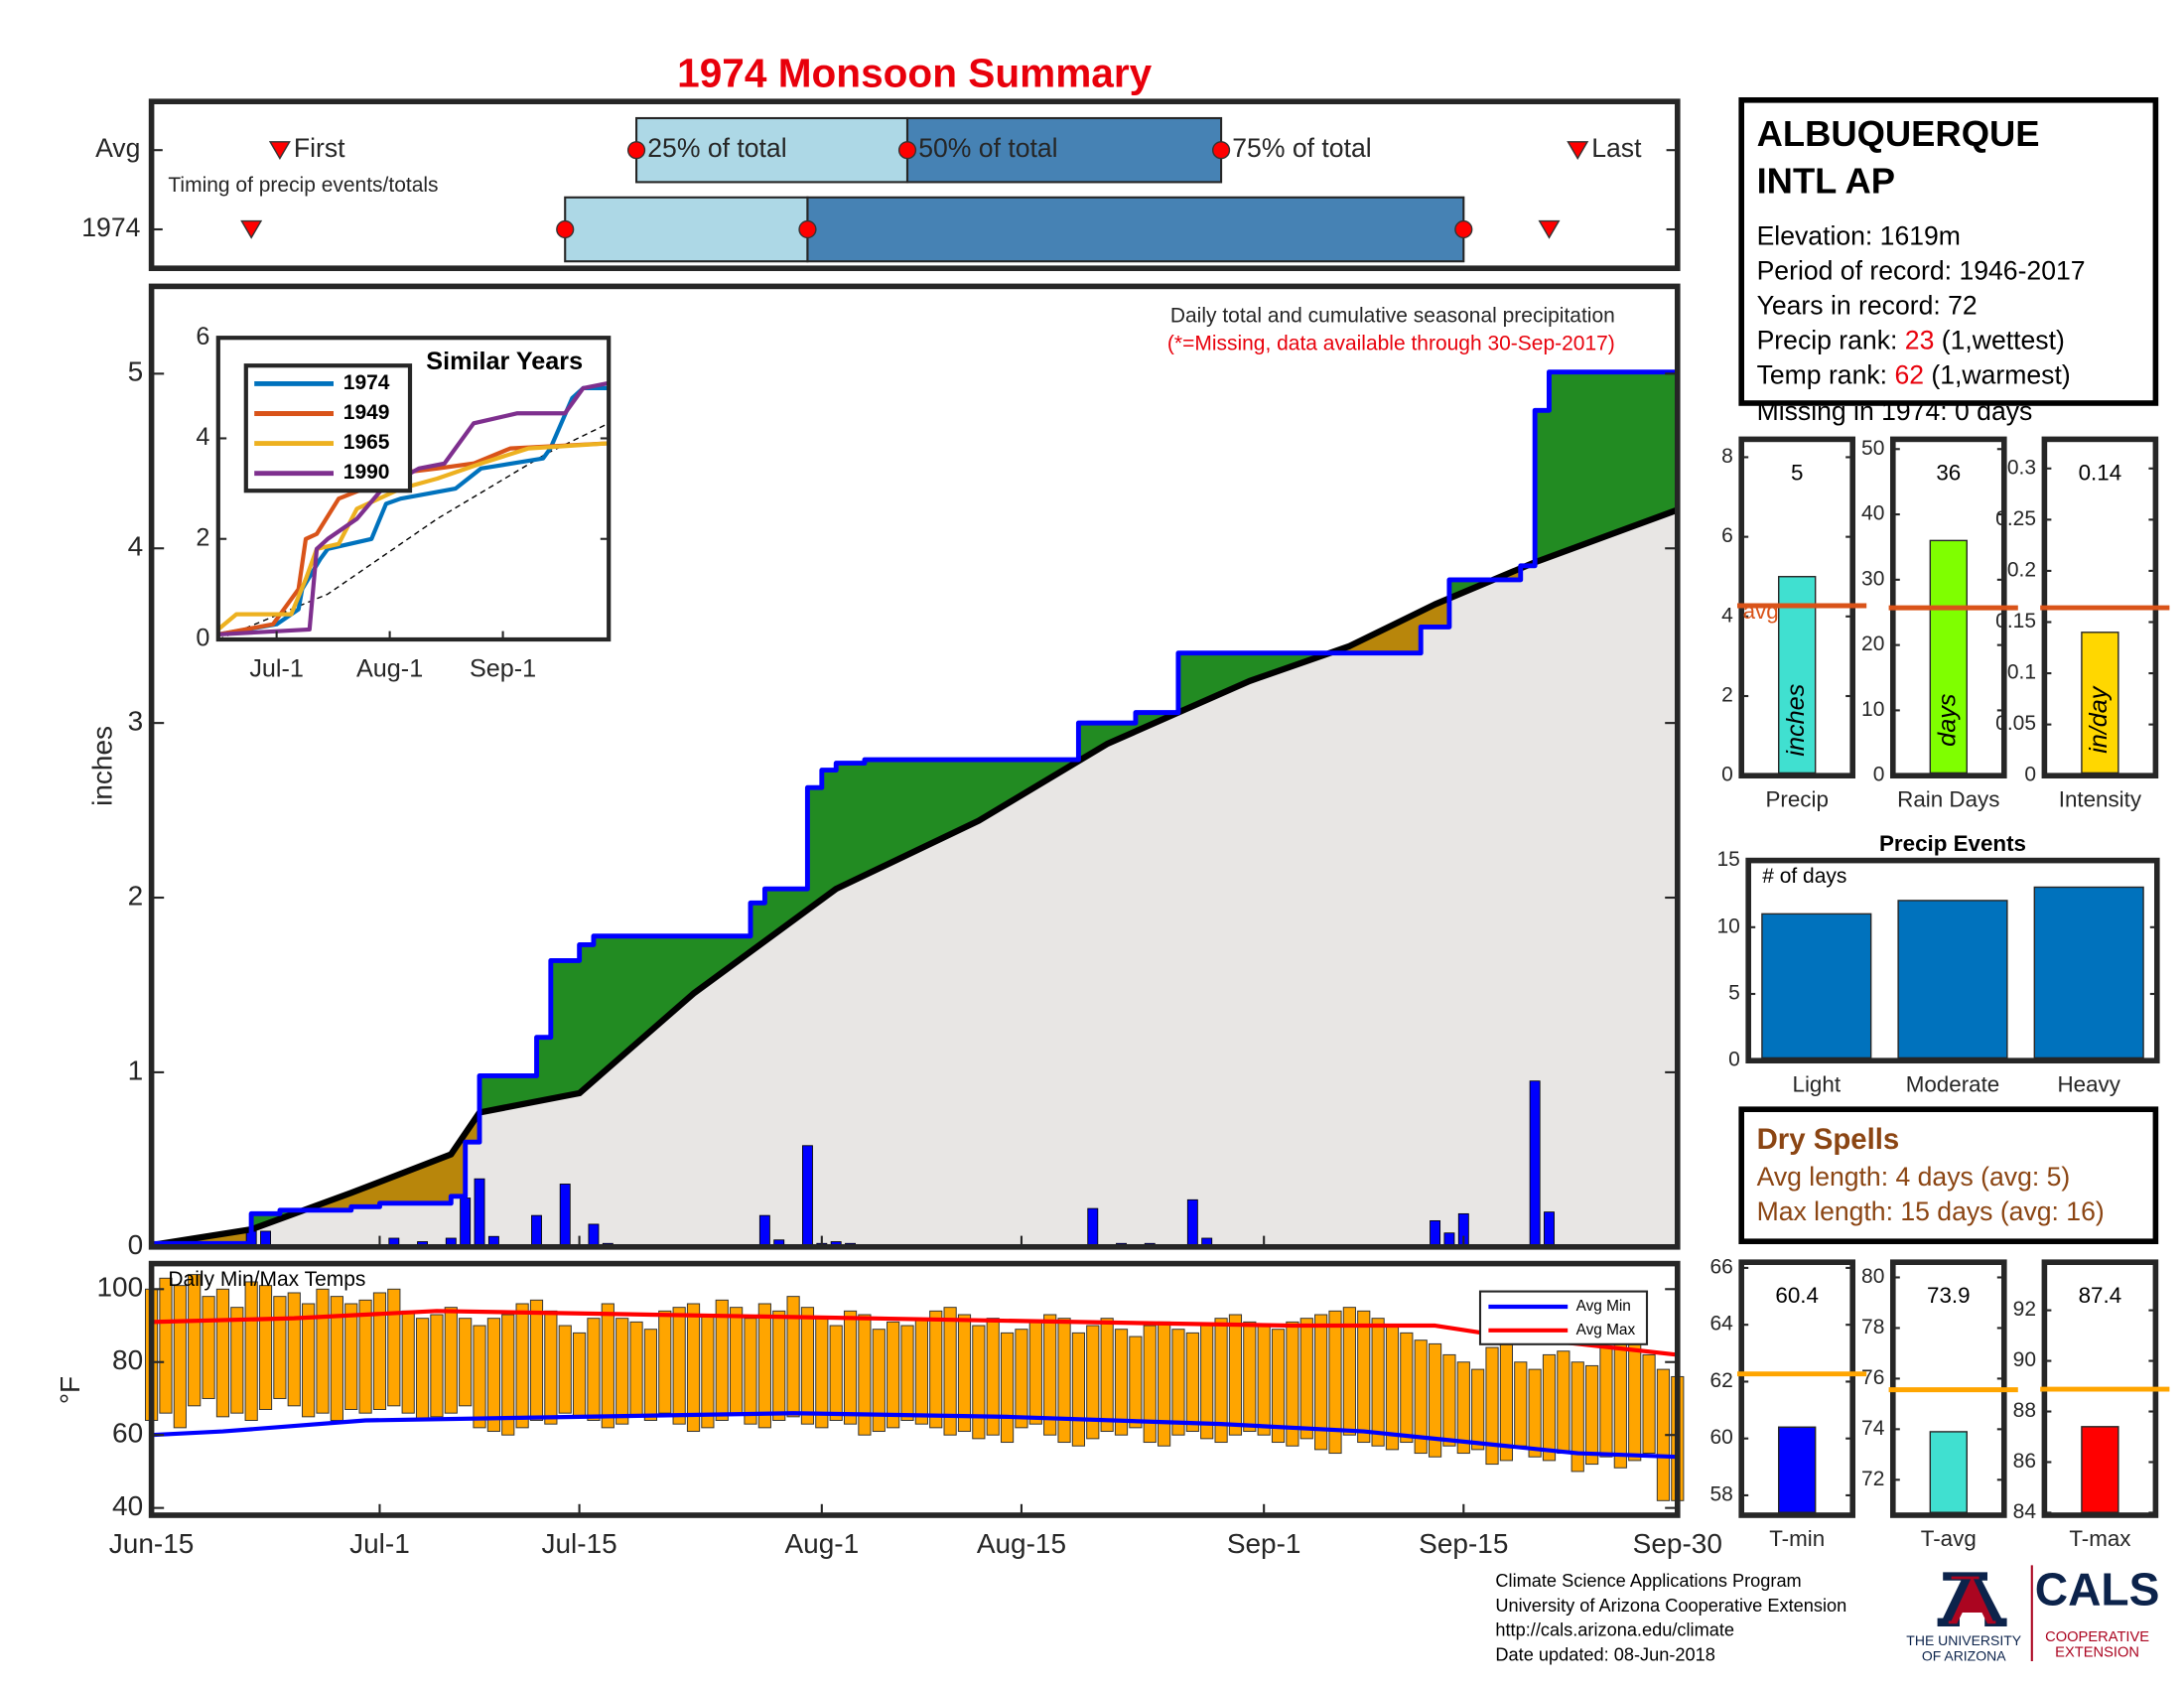 The height and width of the screenshot is (1688, 2184). Describe the element at coordinates (2025, 1511) in the screenshot. I see `y-tick-label: 84` at that location.